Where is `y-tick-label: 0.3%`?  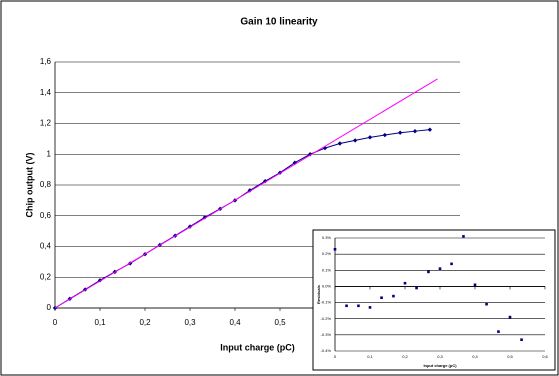 y-tick-label: 0.3% is located at coordinates (327, 237).